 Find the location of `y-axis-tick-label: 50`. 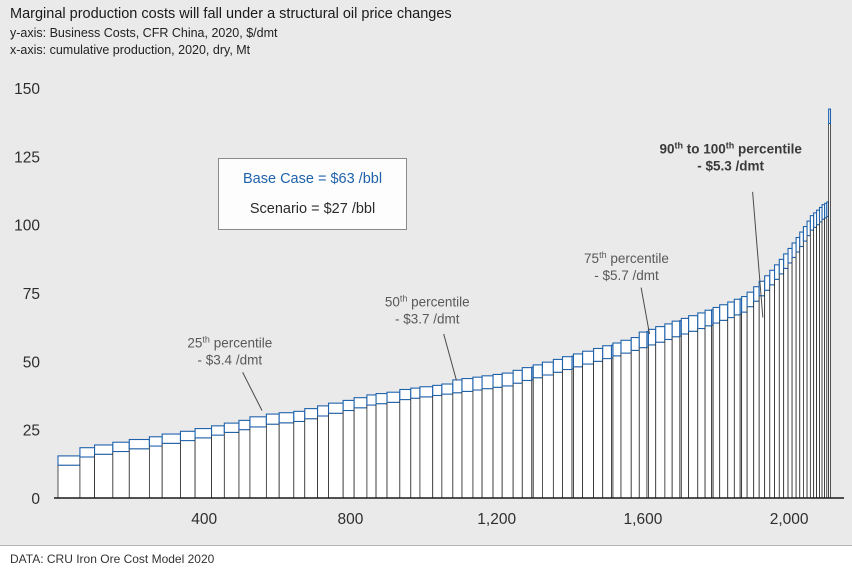

y-axis-tick-label: 50 is located at coordinates (32, 362).